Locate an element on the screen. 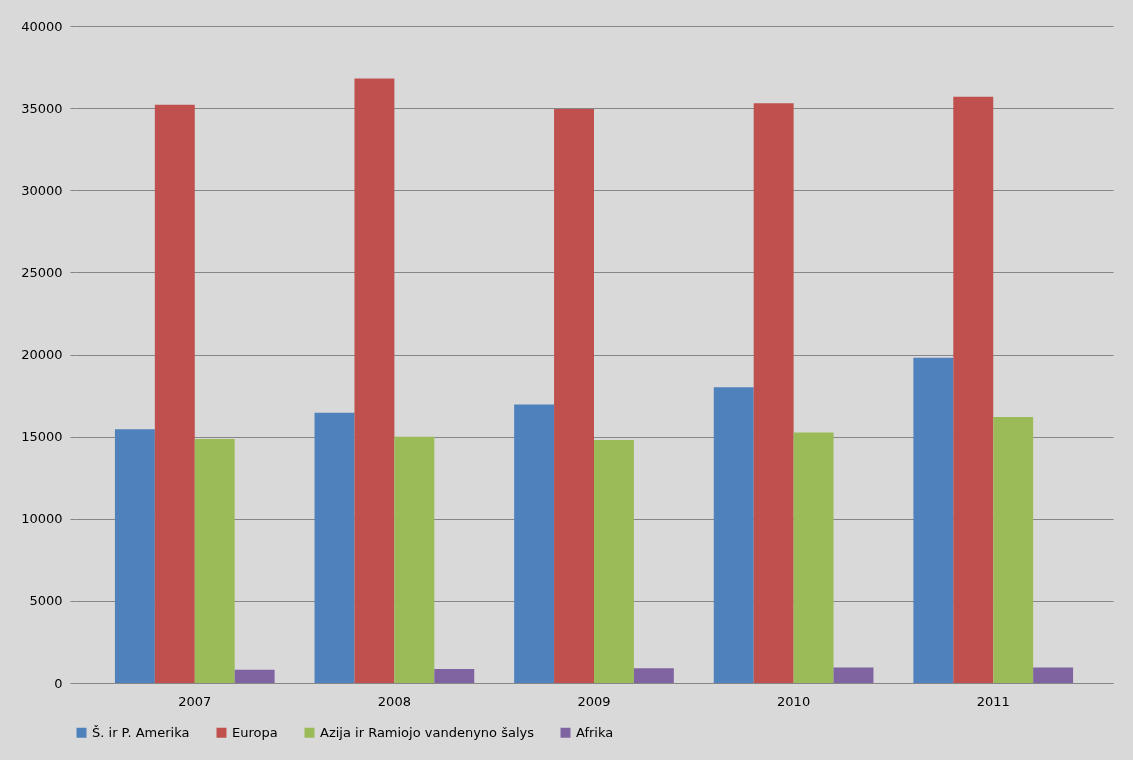  x-tick-label: 2009 is located at coordinates (594, 701).